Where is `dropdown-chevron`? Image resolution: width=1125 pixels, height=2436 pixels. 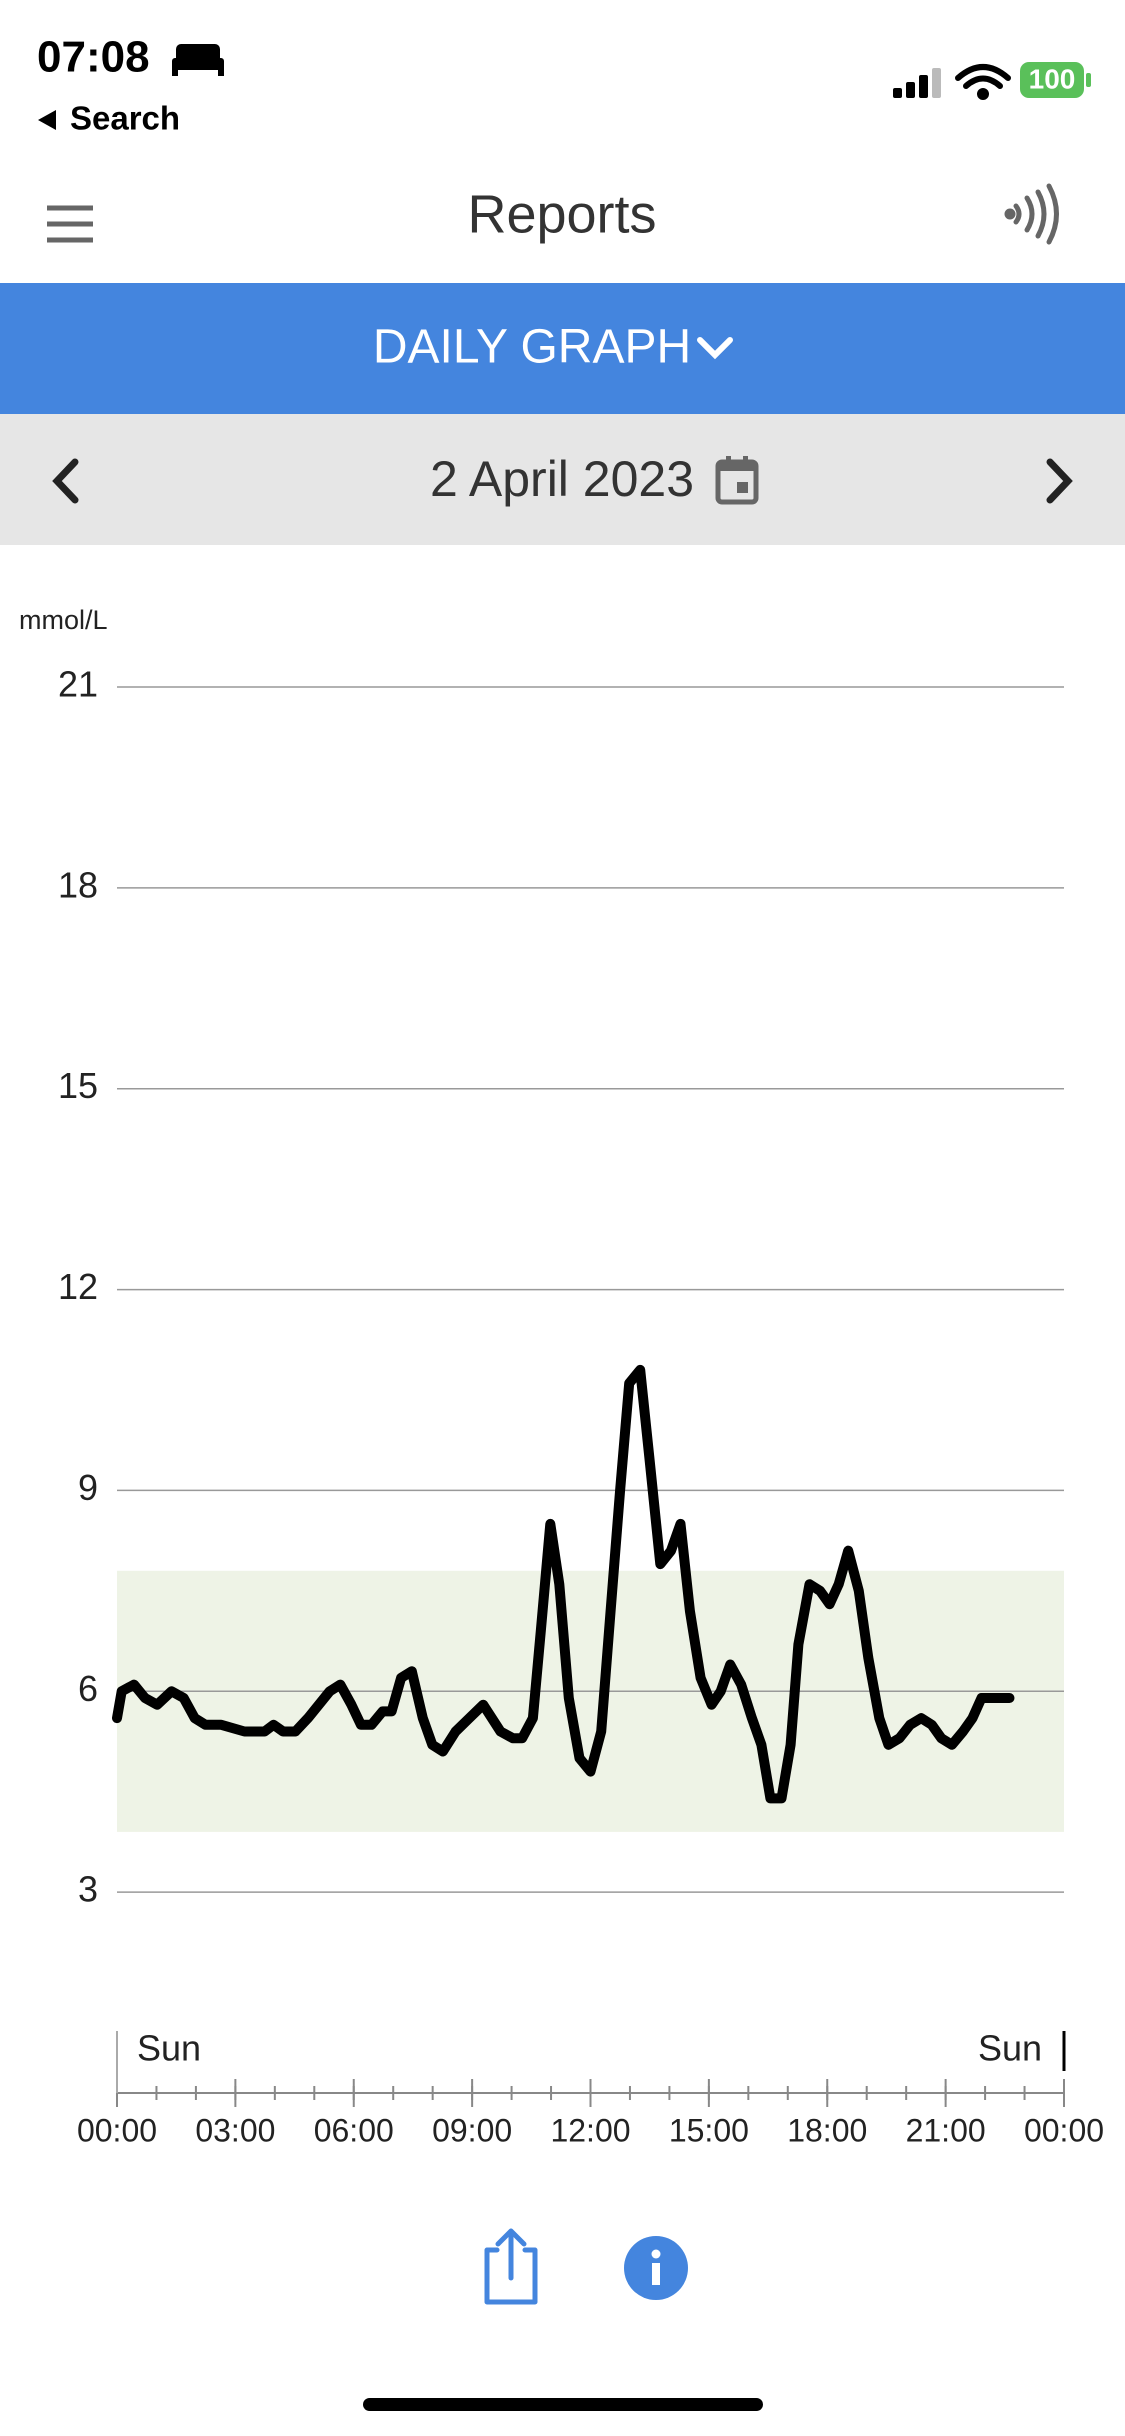 dropdown-chevron is located at coordinates (715, 348).